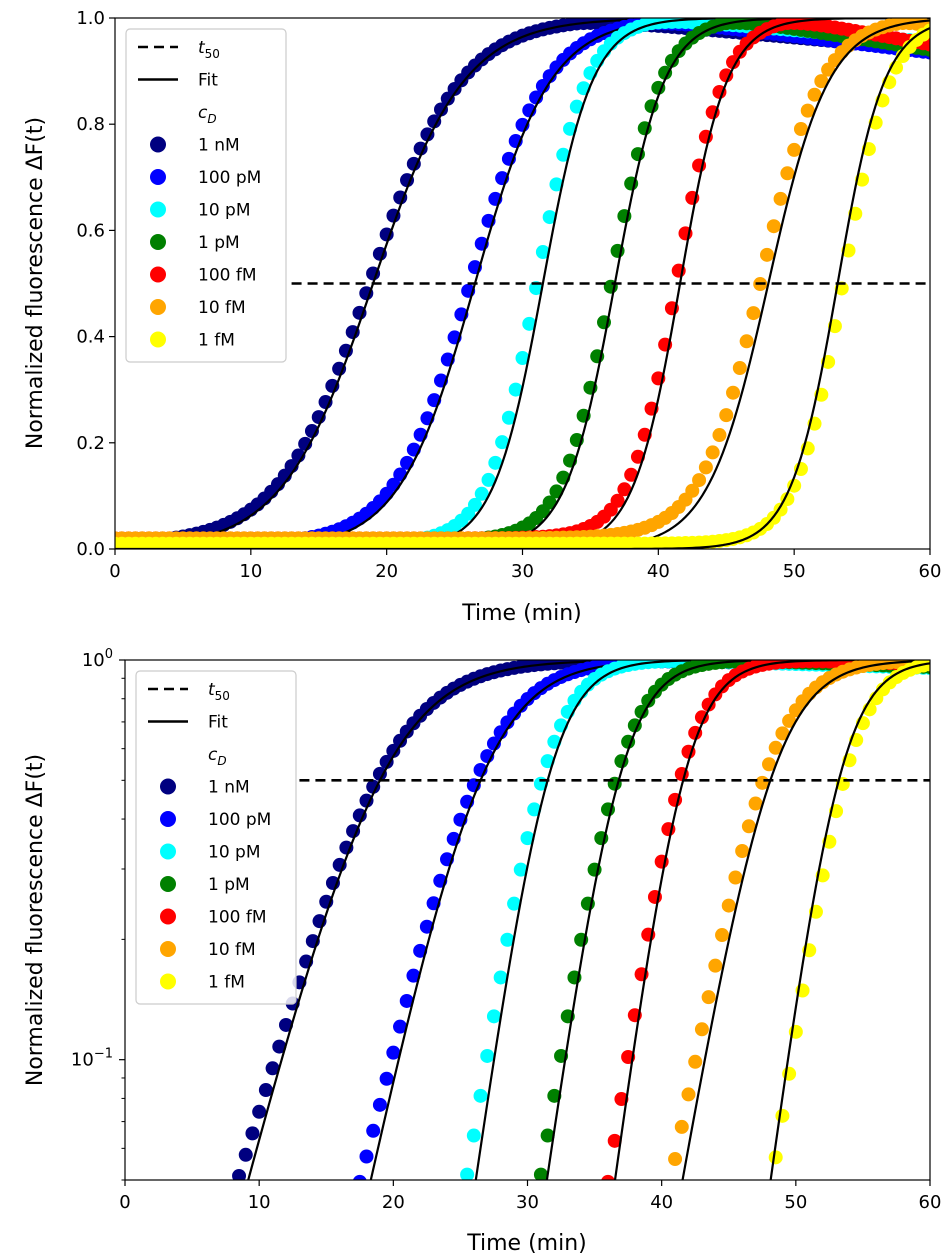 Image resolution: width=950 pixels, height=1253 pixels. Describe the element at coordinates (90, 443) in the screenshot. I see `y-tick-label: 0.2` at that location.